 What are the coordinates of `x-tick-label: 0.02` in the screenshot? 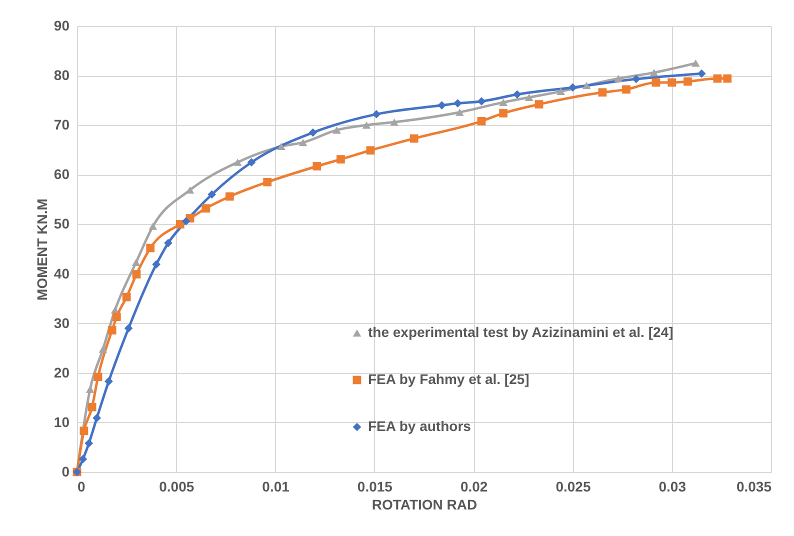 It's located at (474, 486).